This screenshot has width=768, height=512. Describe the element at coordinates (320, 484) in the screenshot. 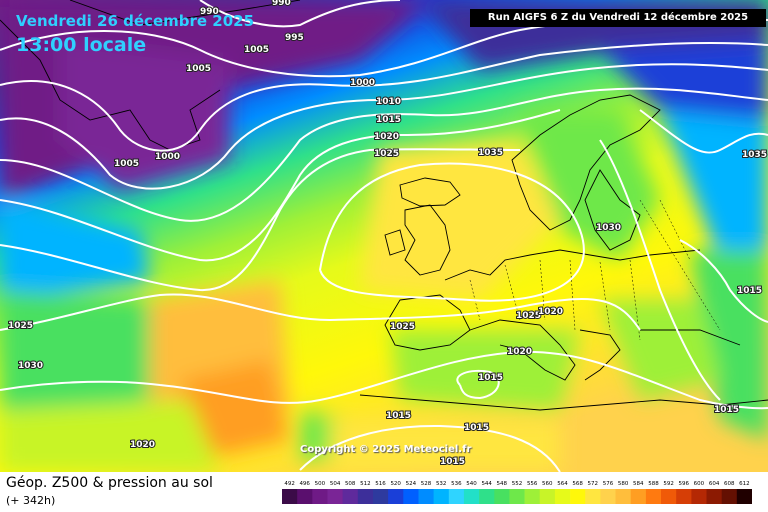

I see `legend-tick-label: 500` at that location.